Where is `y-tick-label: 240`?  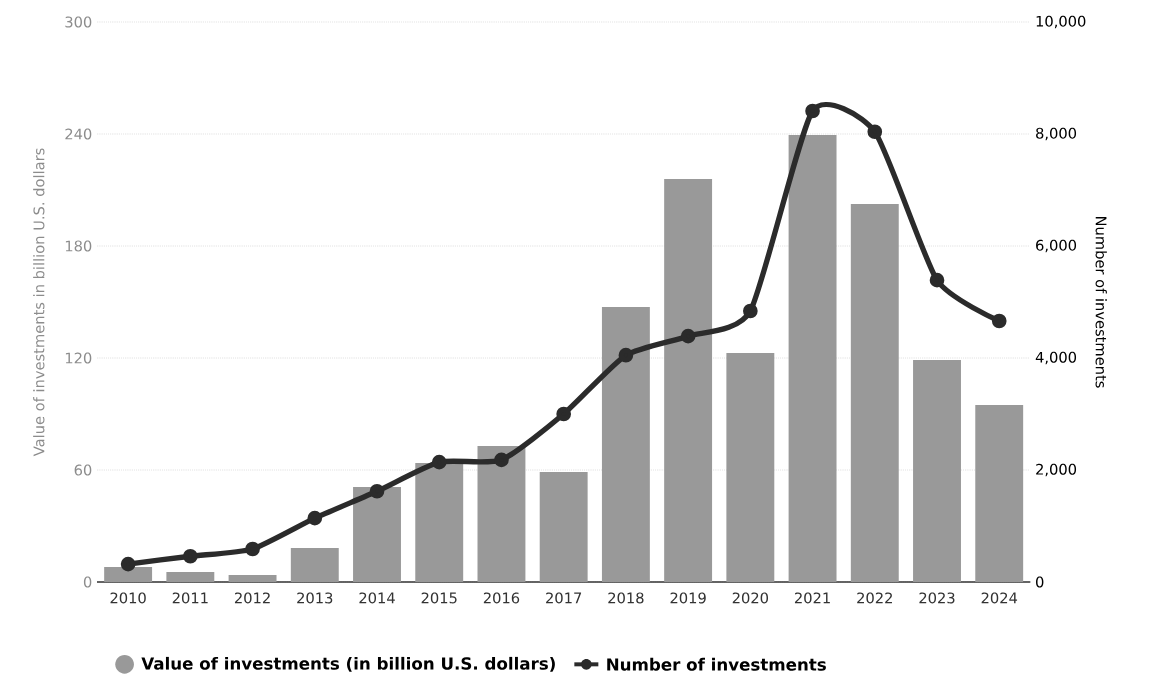 y-tick-label: 240 is located at coordinates (78, 134).